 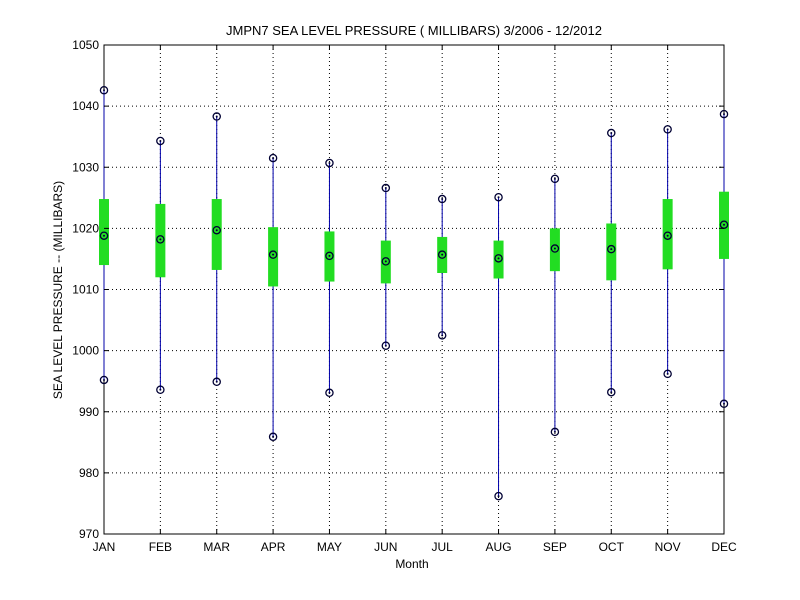 I want to click on x-tick-label: MAY, so click(x=329, y=547).